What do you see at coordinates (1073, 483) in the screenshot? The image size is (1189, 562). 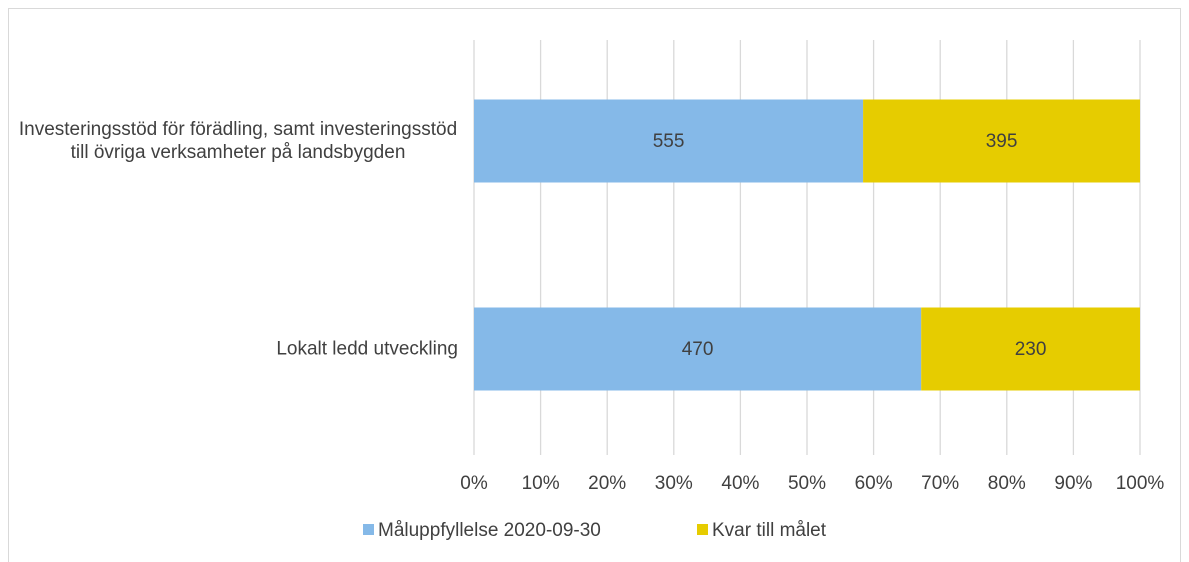 I see `x-tick-label: 90%` at bounding box center [1073, 483].